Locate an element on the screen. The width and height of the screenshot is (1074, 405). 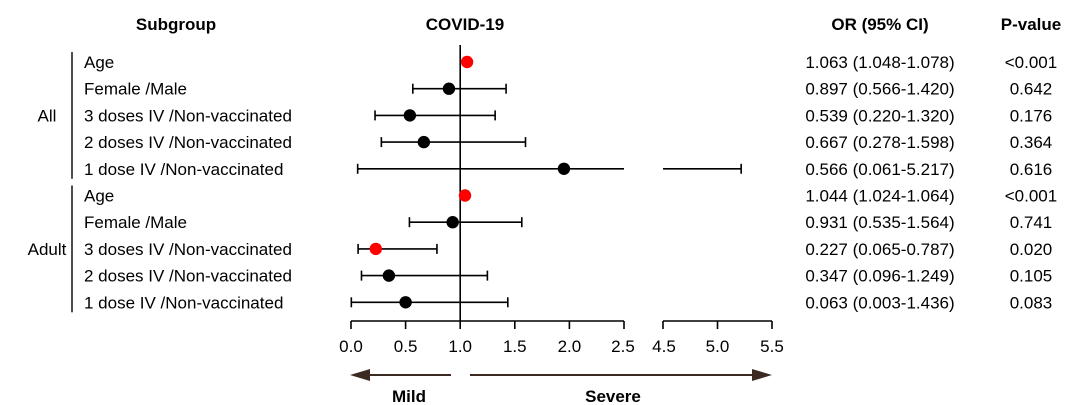
severe-arrow-head is located at coordinates (762, 375).